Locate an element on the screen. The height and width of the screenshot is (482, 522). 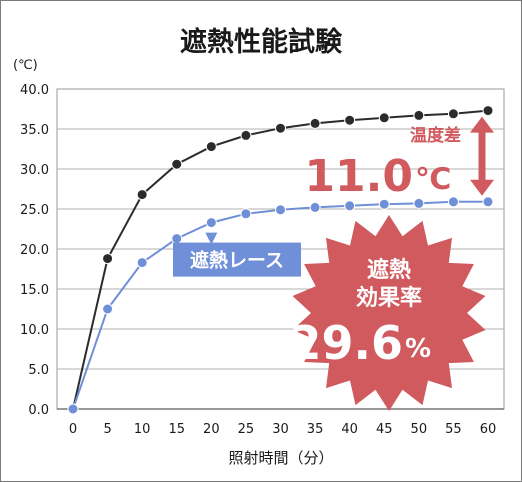
rate-value: 29.6 is located at coordinates (347, 343).